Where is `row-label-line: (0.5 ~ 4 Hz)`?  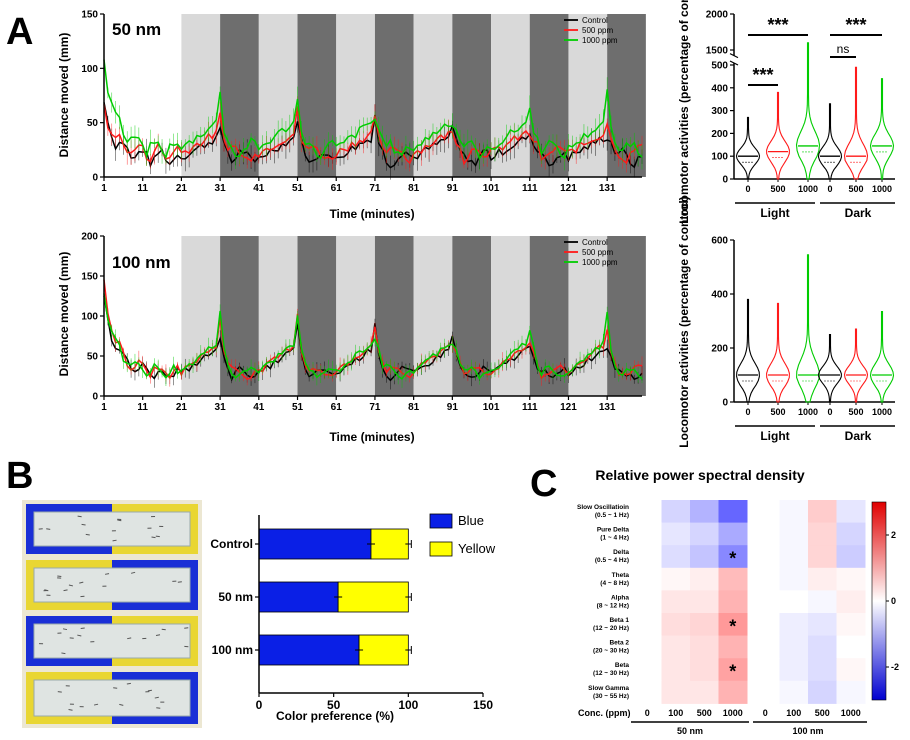 row-label-line: (0.5 ~ 4 Hz) is located at coordinates (612, 560).